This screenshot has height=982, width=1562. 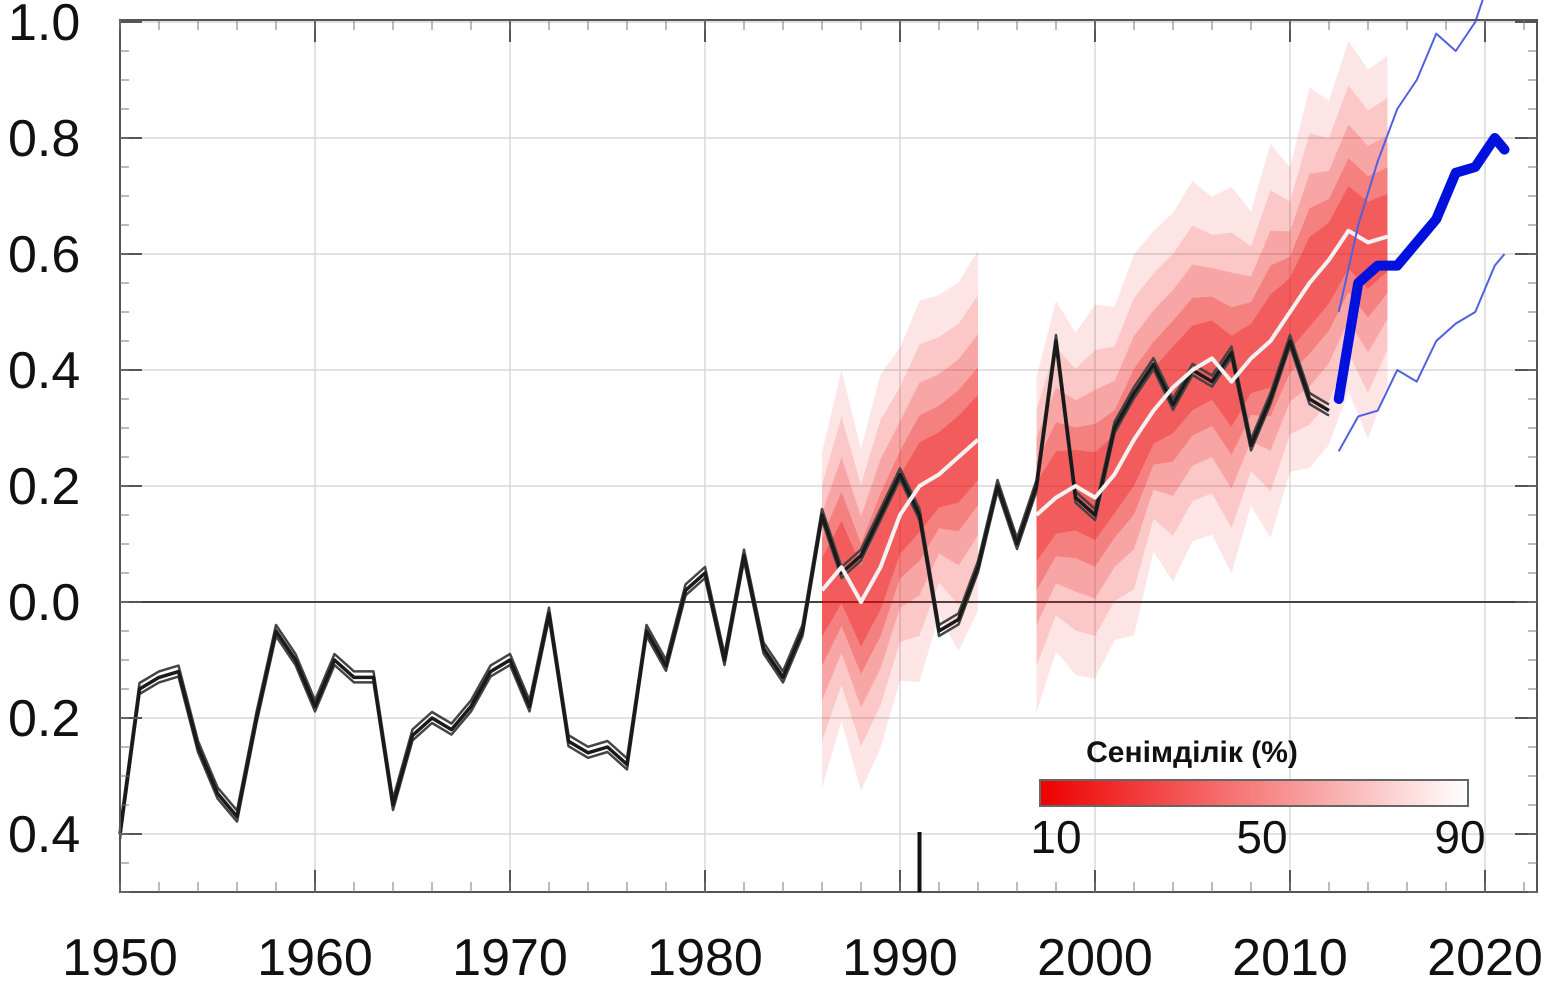 What do you see at coordinates (510, 955) in the screenshot?
I see `x-tick-label: 1970` at bounding box center [510, 955].